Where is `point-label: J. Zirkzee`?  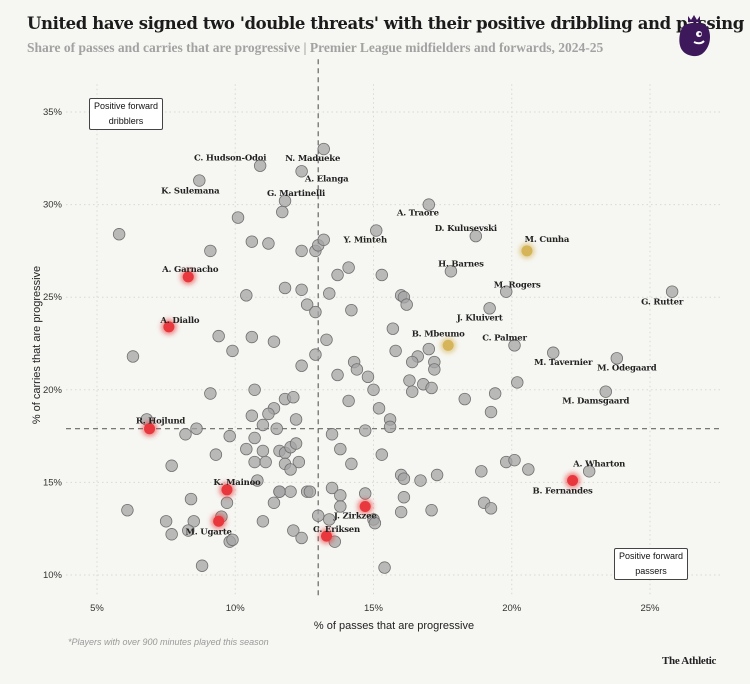 point-label: J. Zirkzee is located at coordinates (355, 516).